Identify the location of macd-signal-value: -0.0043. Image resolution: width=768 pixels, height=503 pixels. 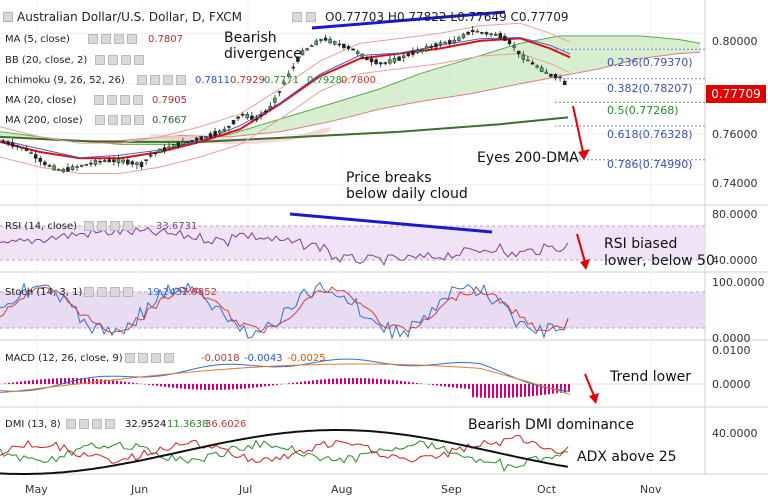
(263, 358).